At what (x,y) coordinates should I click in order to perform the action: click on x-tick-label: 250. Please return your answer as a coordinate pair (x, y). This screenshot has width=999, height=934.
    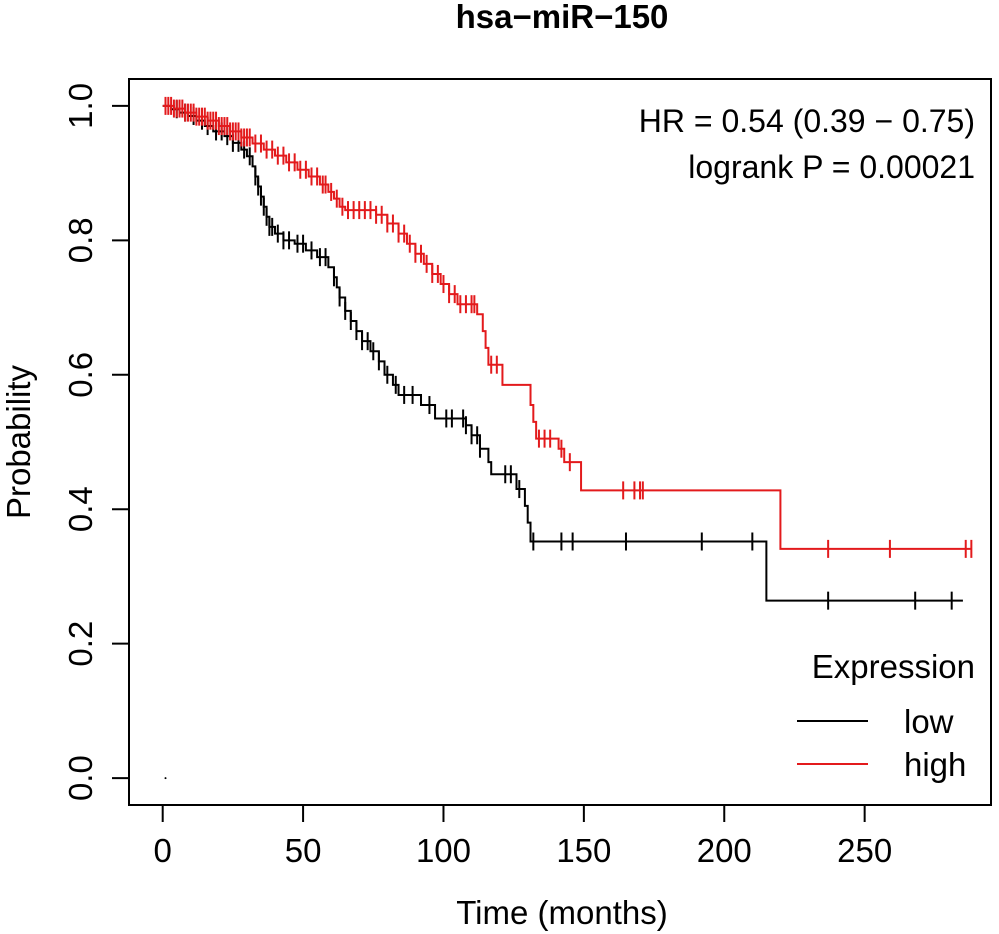
    Looking at the image, I should click on (864, 850).